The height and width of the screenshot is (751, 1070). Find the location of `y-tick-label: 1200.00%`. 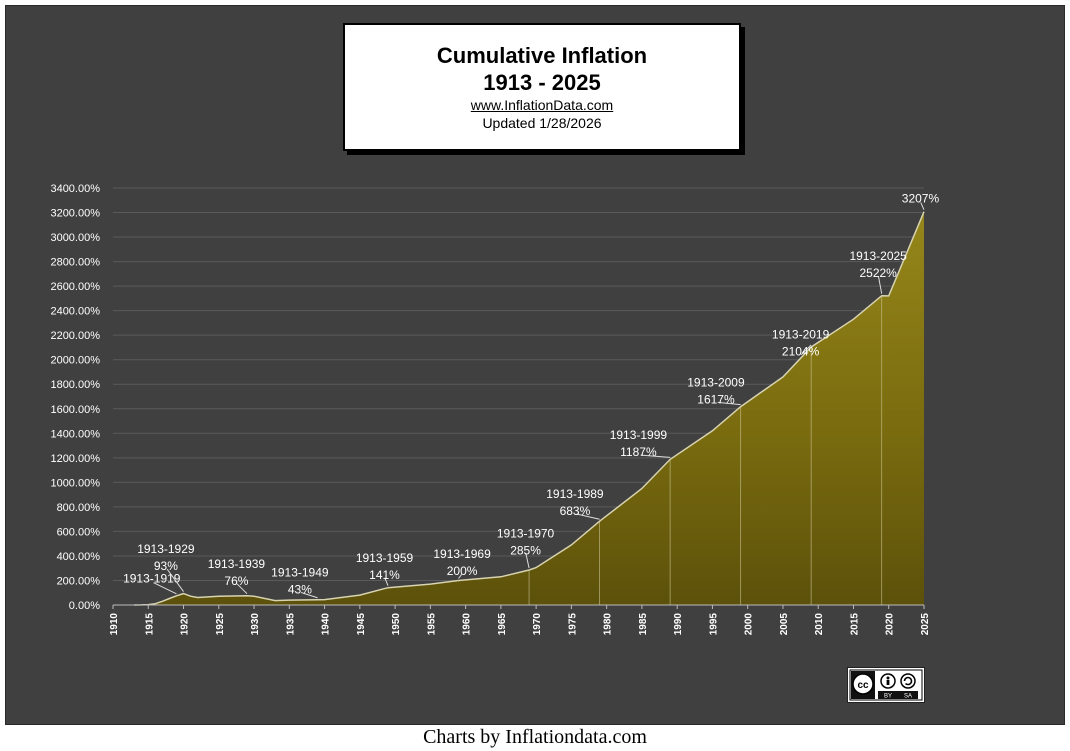

y-tick-label: 1200.00% is located at coordinates (75, 459).